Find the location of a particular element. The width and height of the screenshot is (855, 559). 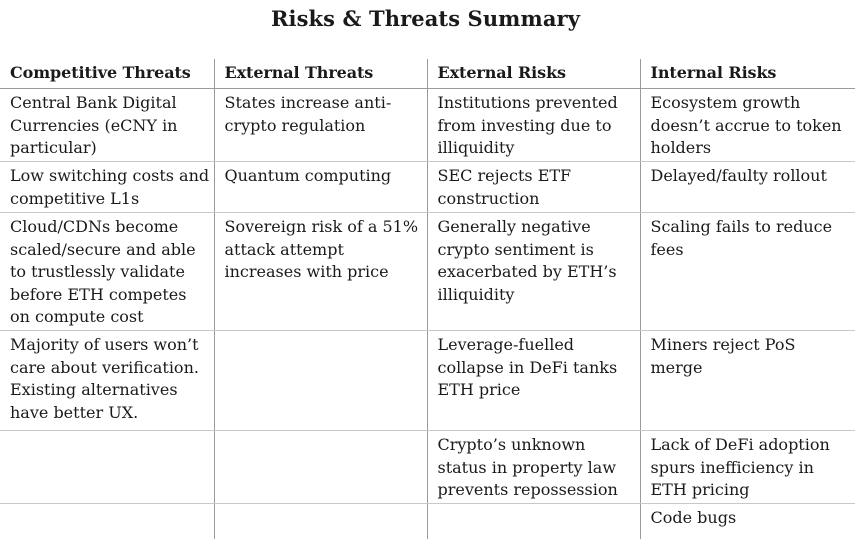

column-header-internal-risks: Internal Risks is located at coordinates (747, 74).